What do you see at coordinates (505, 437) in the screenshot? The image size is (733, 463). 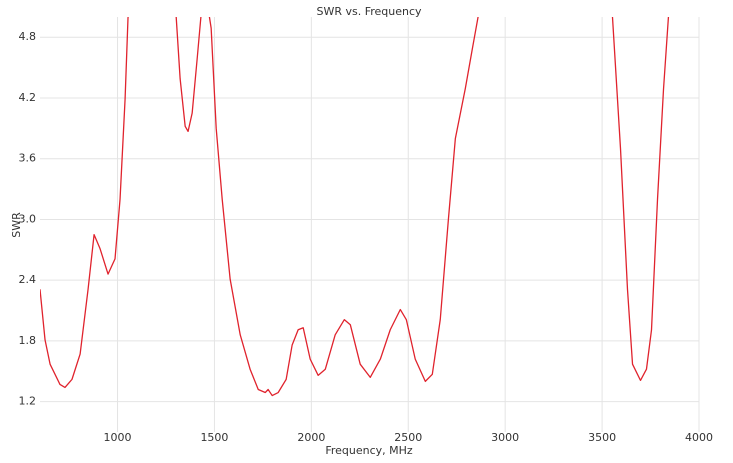 I see `x-tick-label: 3000` at bounding box center [505, 437].